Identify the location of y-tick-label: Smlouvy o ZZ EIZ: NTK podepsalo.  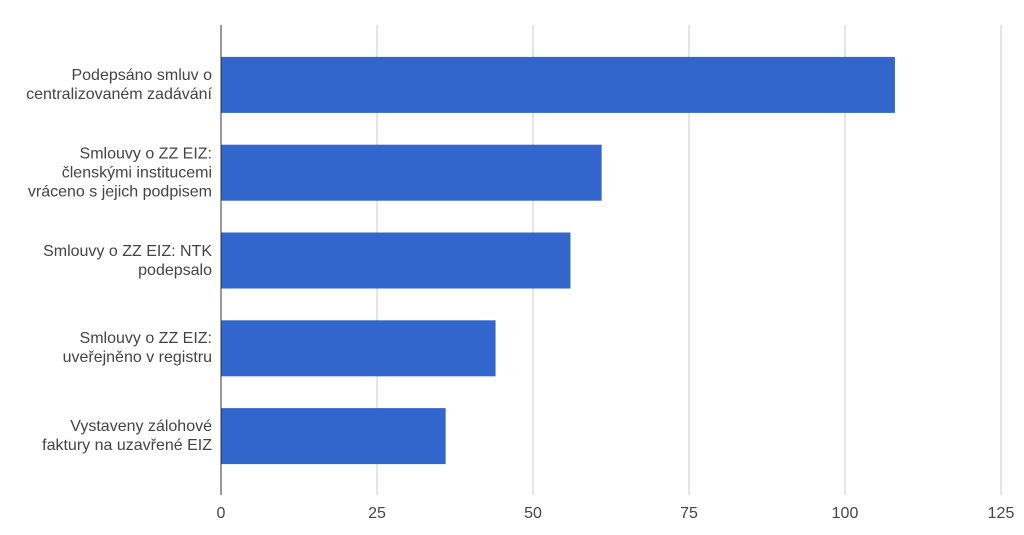
(127, 260).